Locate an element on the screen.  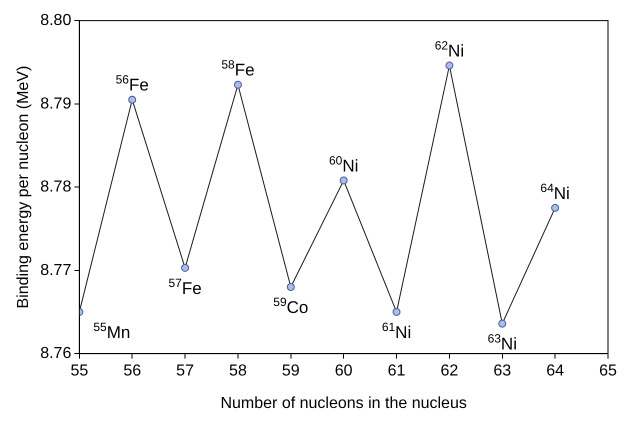
x-tick-label: 64 is located at coordinates (555, 371).